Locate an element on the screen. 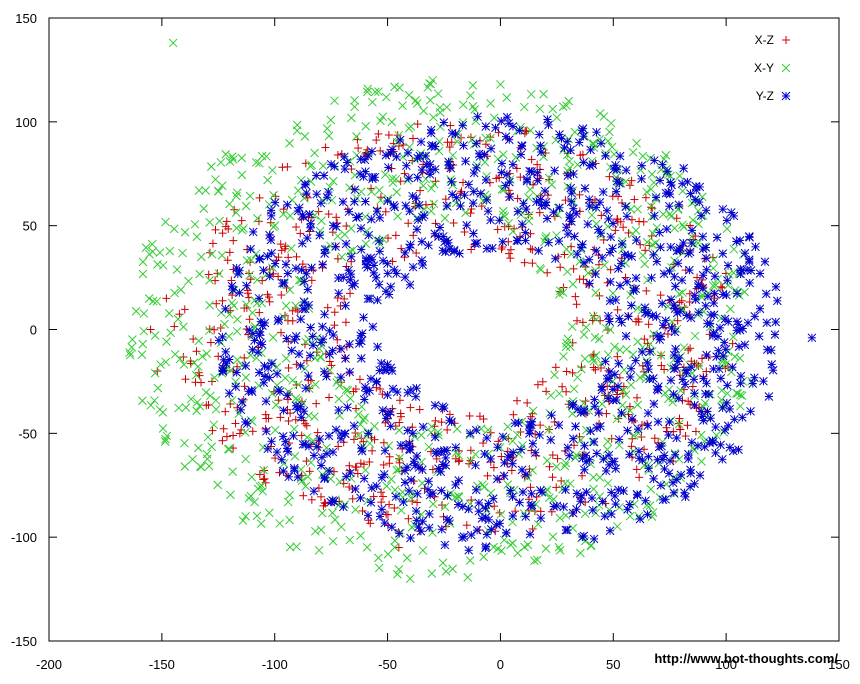 Image resolution: width=860 pixels, height=684 pixels. x-tick-label: 0 is located at coordinates (500, 664).